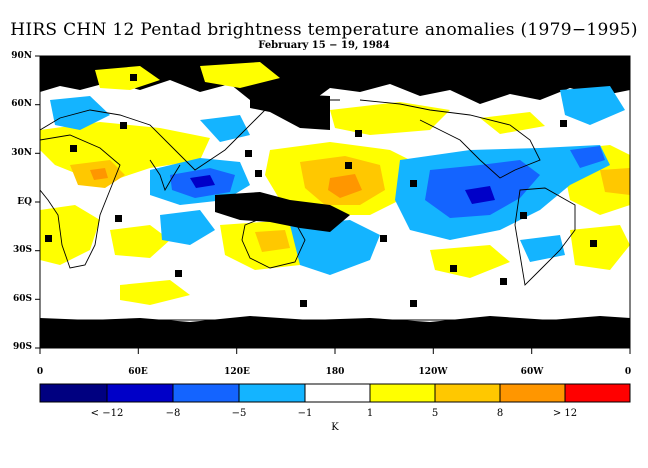 The width and height of the screenshot is (648, 468). Describe the element at coordinates (335, 372) in the screenshot. I see `lon-label-180: 180` at that location.